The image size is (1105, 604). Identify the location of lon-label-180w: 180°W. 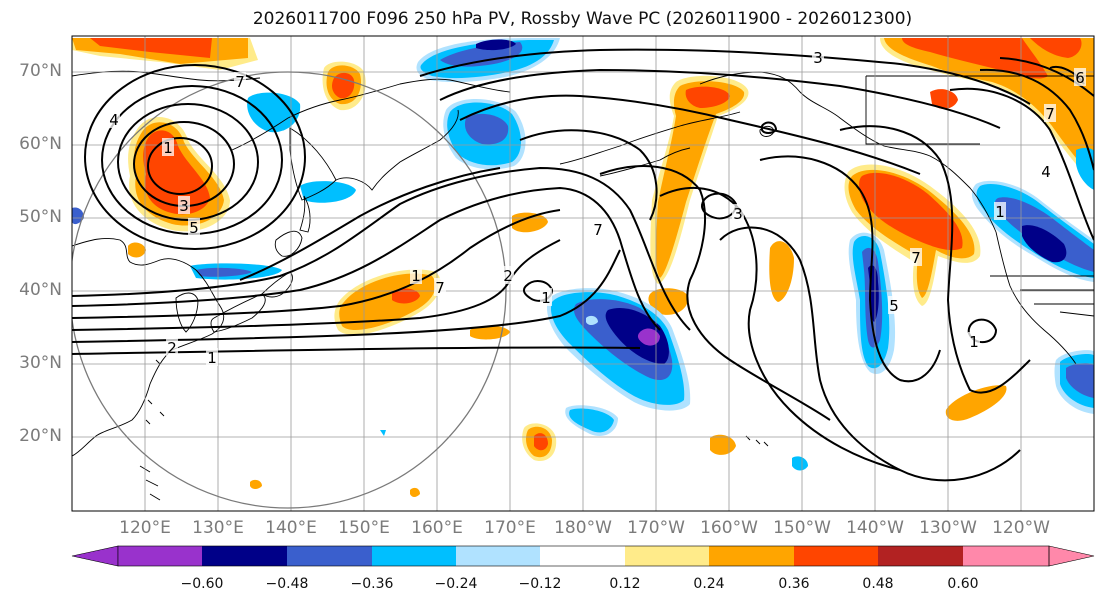
(583, 528).